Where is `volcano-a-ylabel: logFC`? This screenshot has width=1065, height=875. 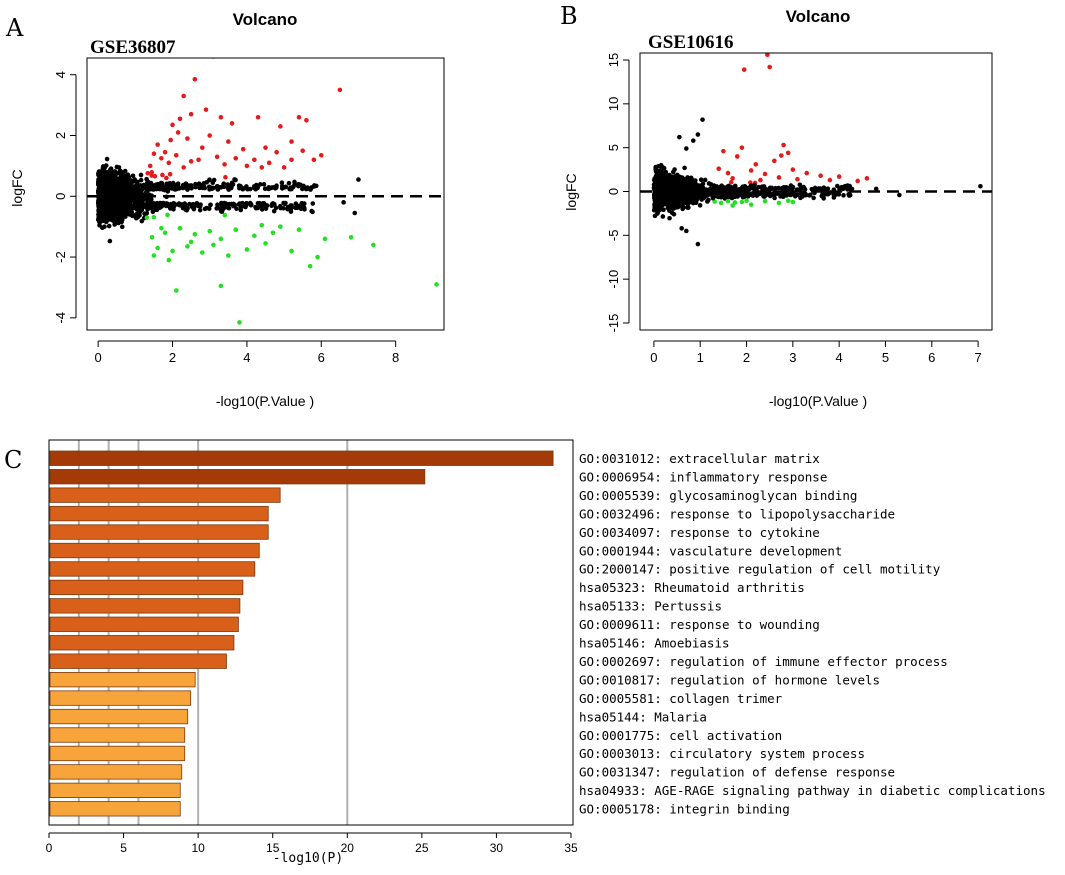
volcano-a-ylabel: logFC is located at coordinates (17, 187).